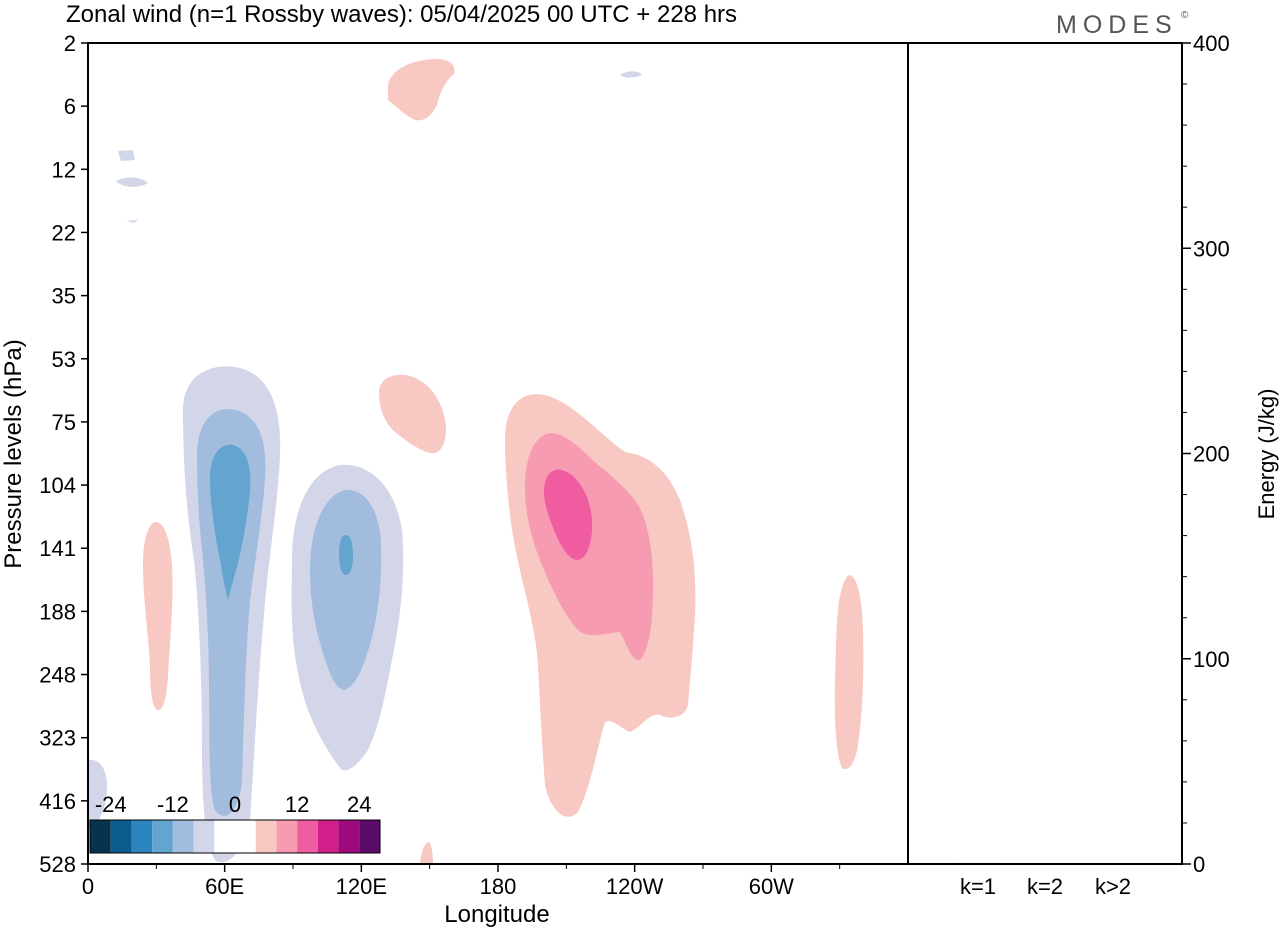 This screenshot has width=1280, height=935. What do you see at coordinates (771, 886) in the screenshot?
I see `x-tick-label: 60W` at bounding box center [771, 886].